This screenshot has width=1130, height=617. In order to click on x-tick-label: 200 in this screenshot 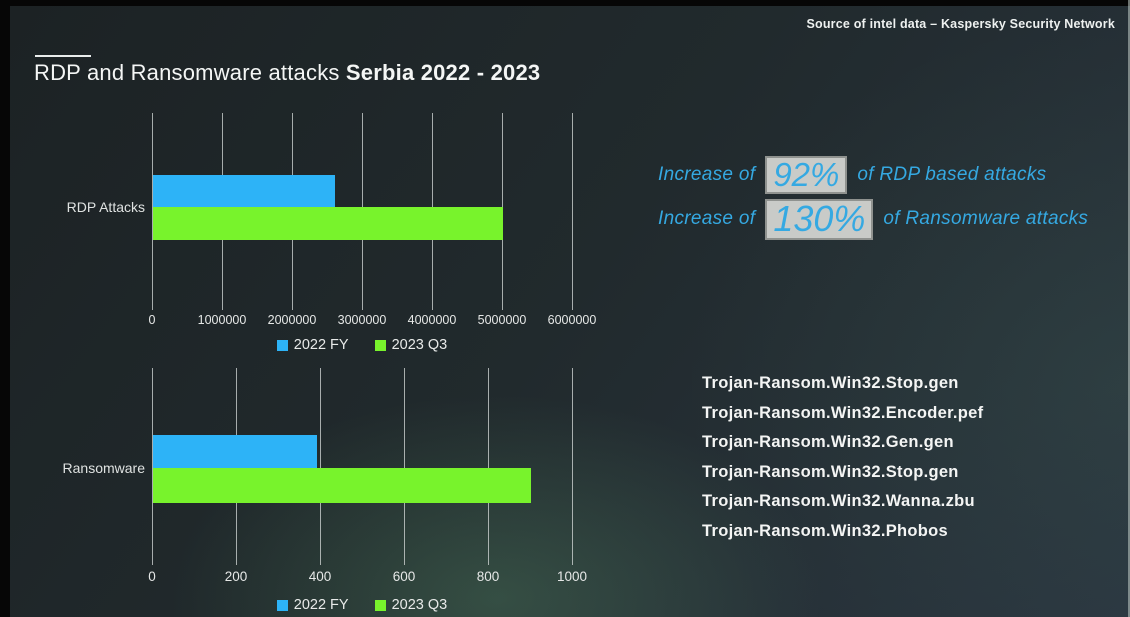, I will do `click(236, 576)`.